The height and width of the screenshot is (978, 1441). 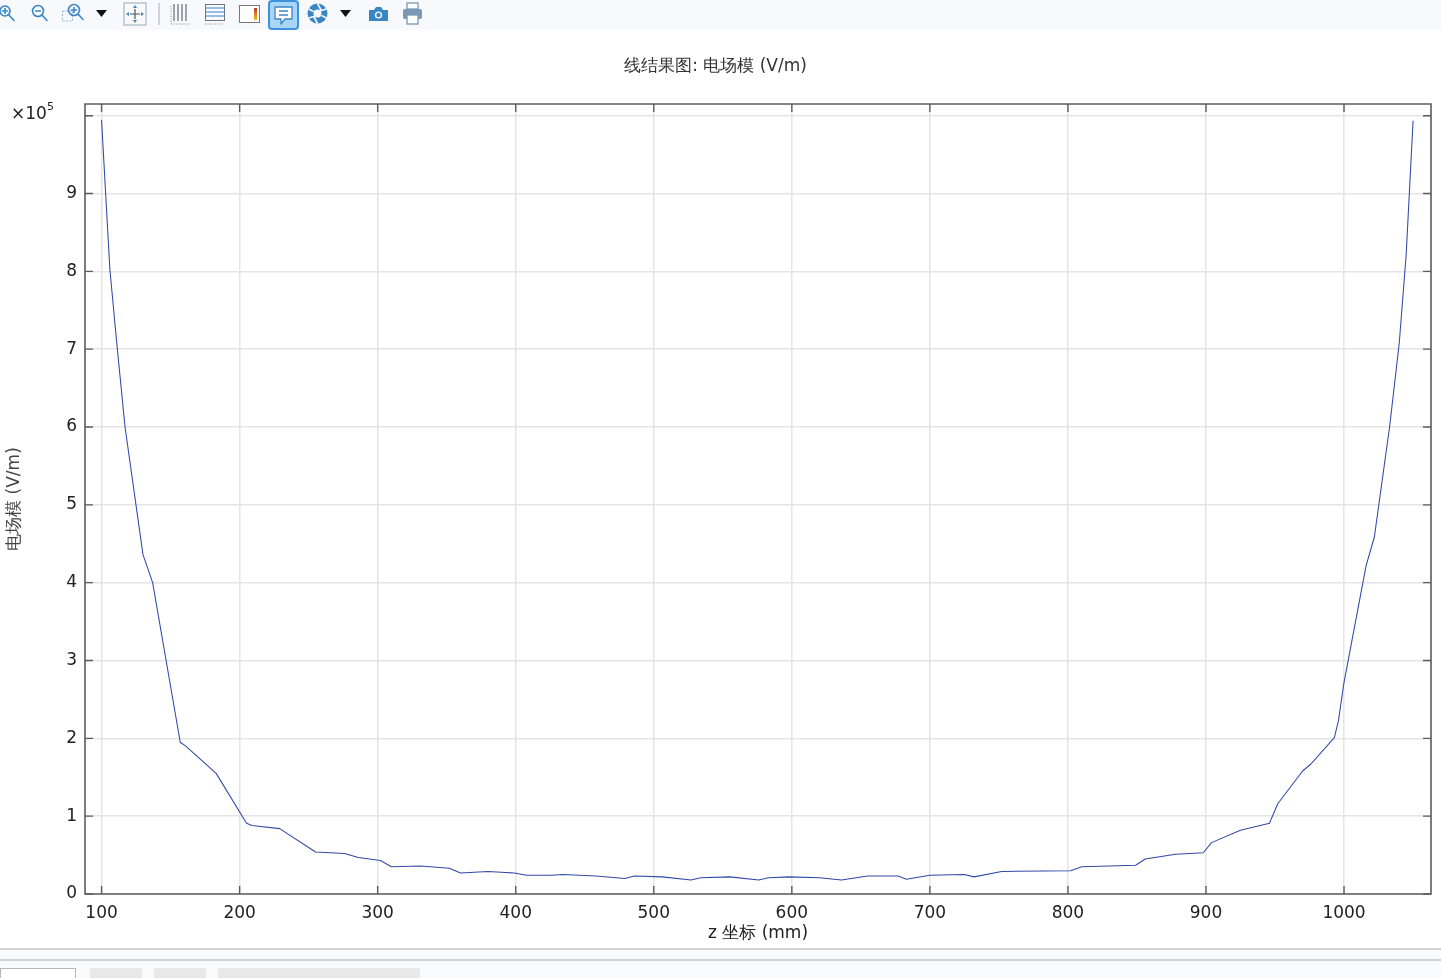 I want to click on y-tick-label: 8, so click(x=71, y=269).